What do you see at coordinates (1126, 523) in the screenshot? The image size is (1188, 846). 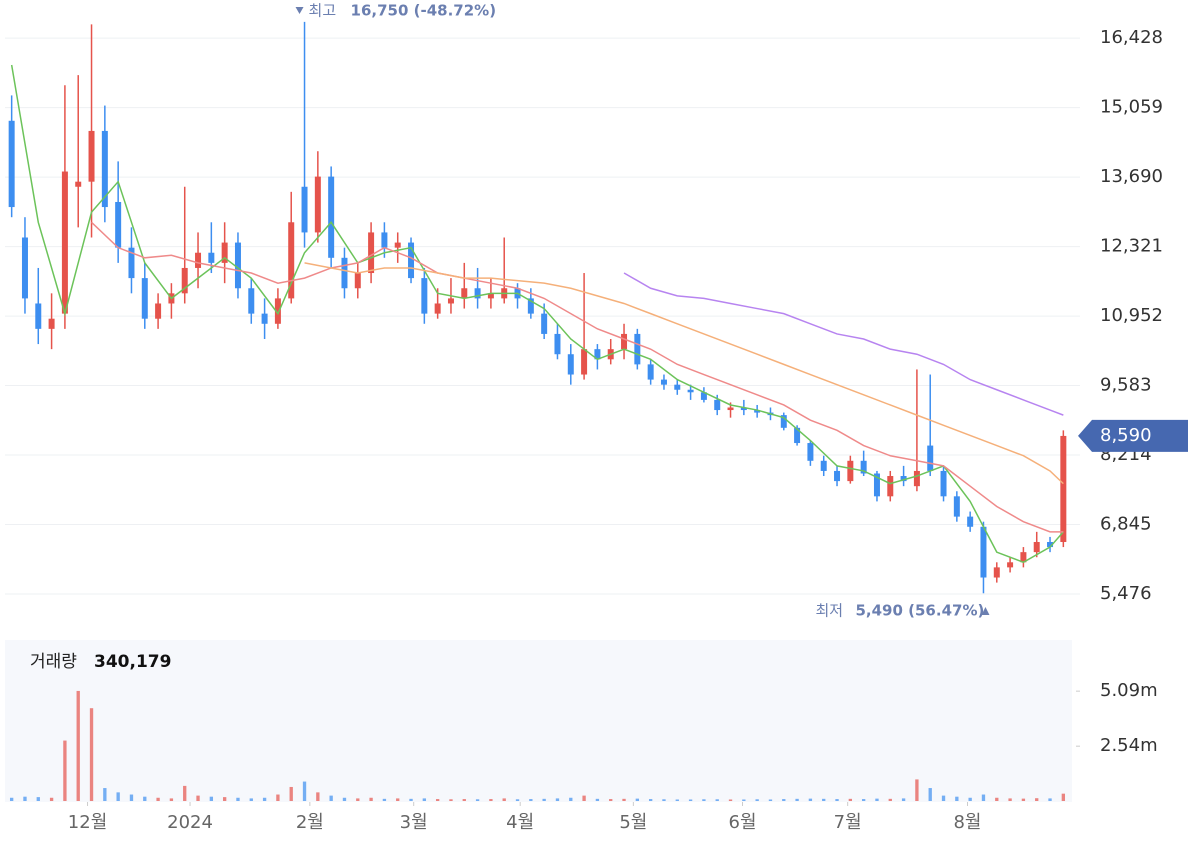 I see `y-tick-label: 6,845` at bounding box center [1126, 523].